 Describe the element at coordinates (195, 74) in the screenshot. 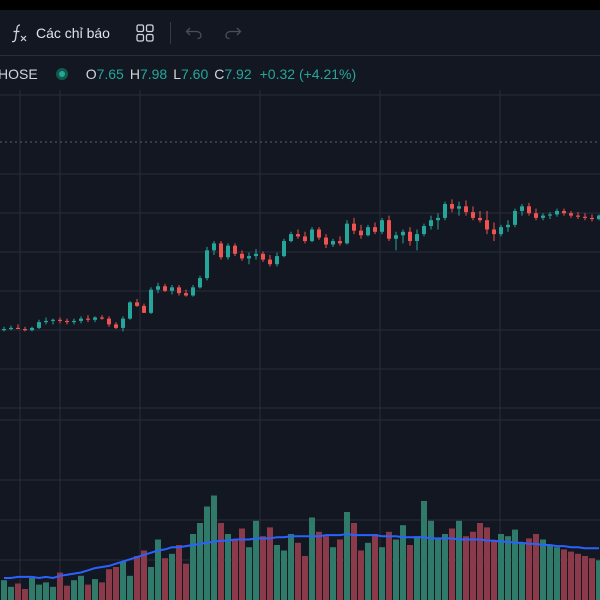

I see `low-value: 7.60` at that location.